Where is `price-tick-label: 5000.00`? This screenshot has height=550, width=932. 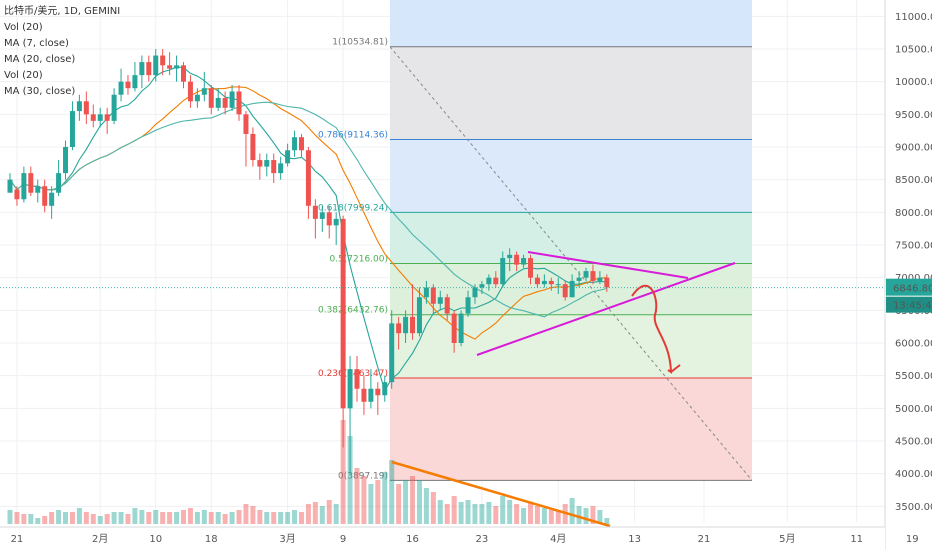
price-tick-label: 5000.00 is located at coordinates (913, 409).